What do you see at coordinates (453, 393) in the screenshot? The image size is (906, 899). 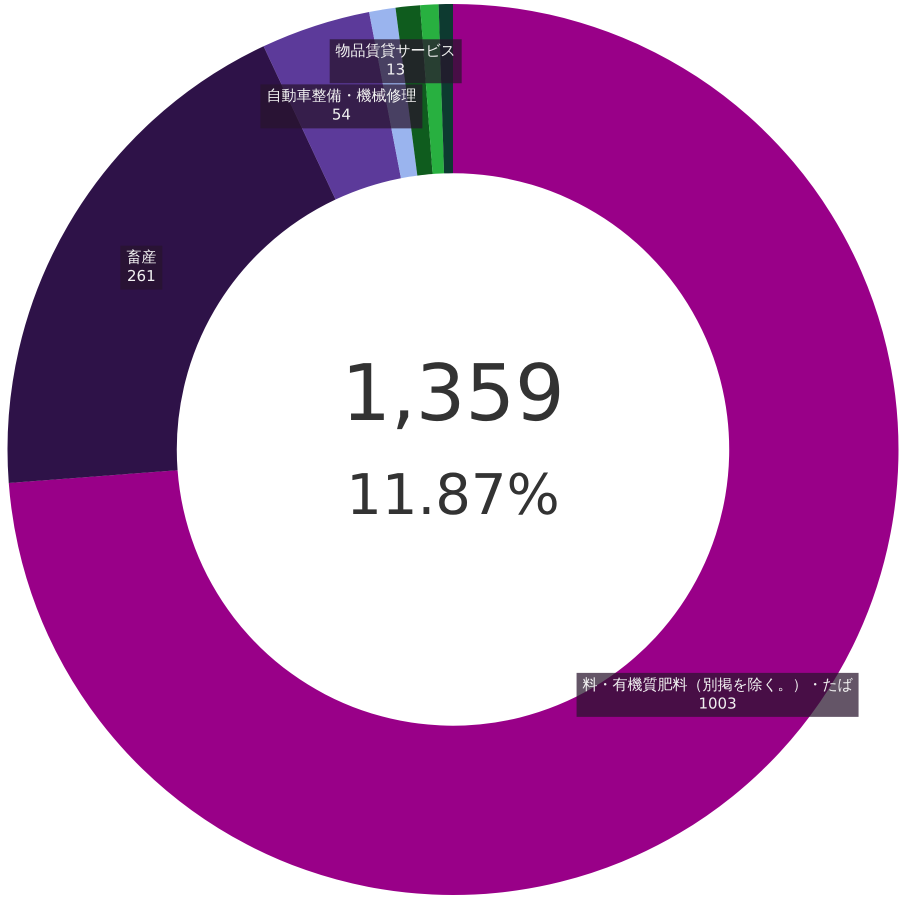 I see `text: 1,359` at bounding box center [453, 393].